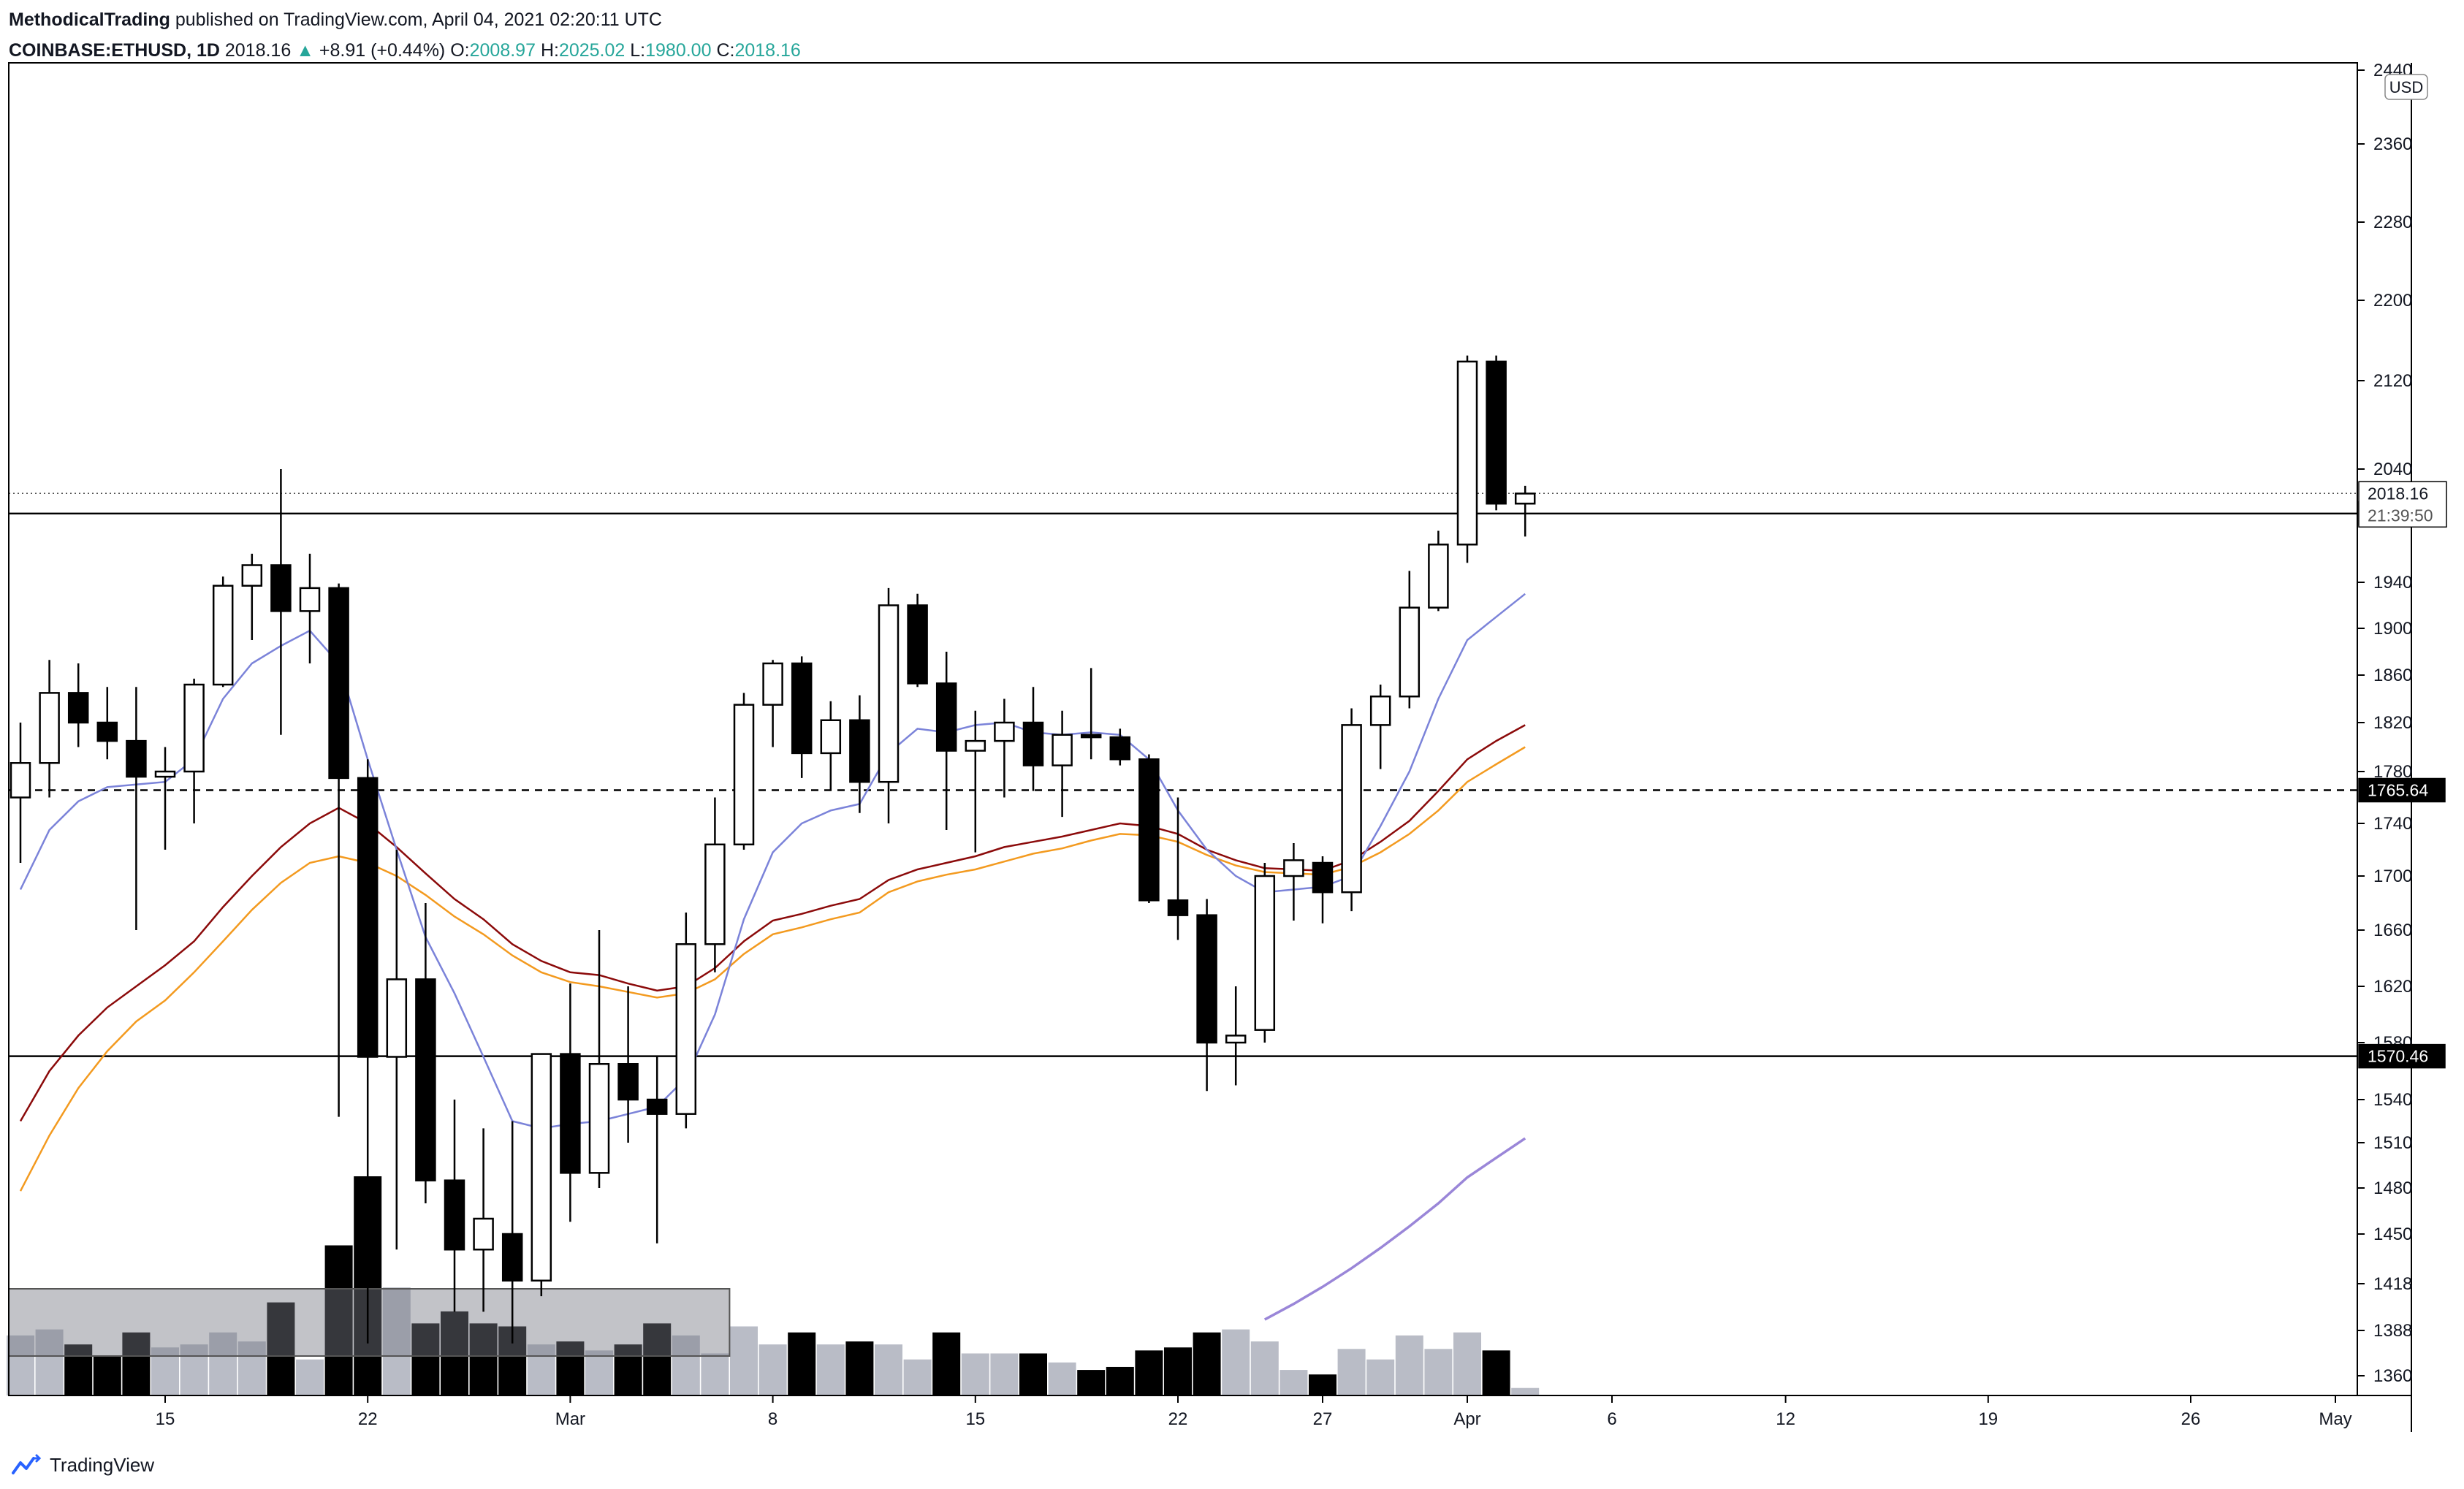 The width and height of the screenshot is (2464, 1489). What do you see at coordinates (258, 50) in the screenshot?
I see `last-price: 2018.16` at bounding box center [258, 50].